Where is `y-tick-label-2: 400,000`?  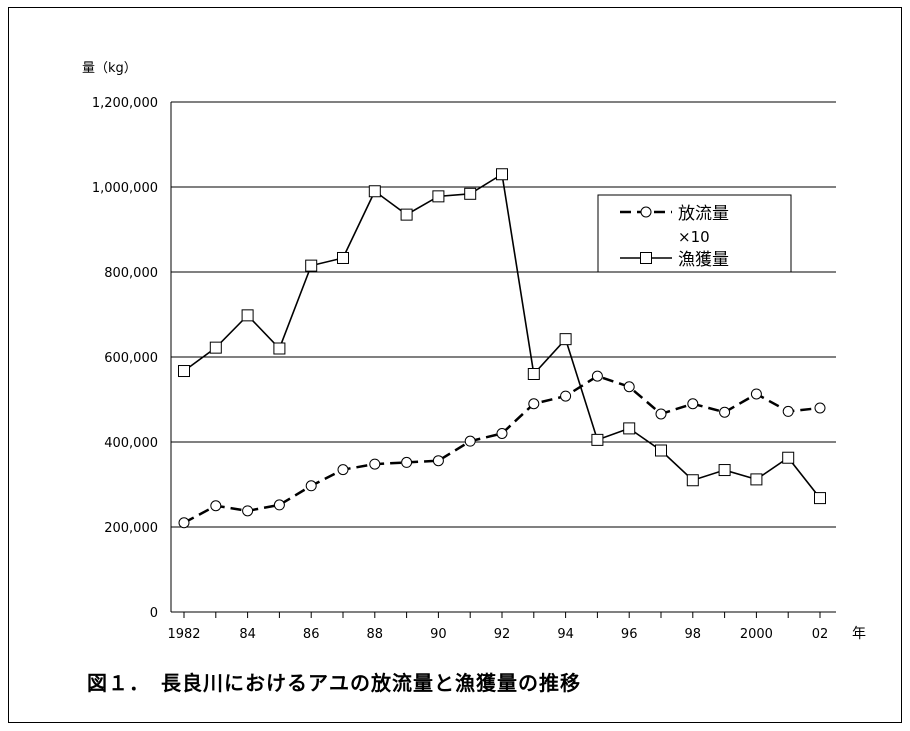
y-tick-label-2: 400,000 is located at coordinates (131, 443).